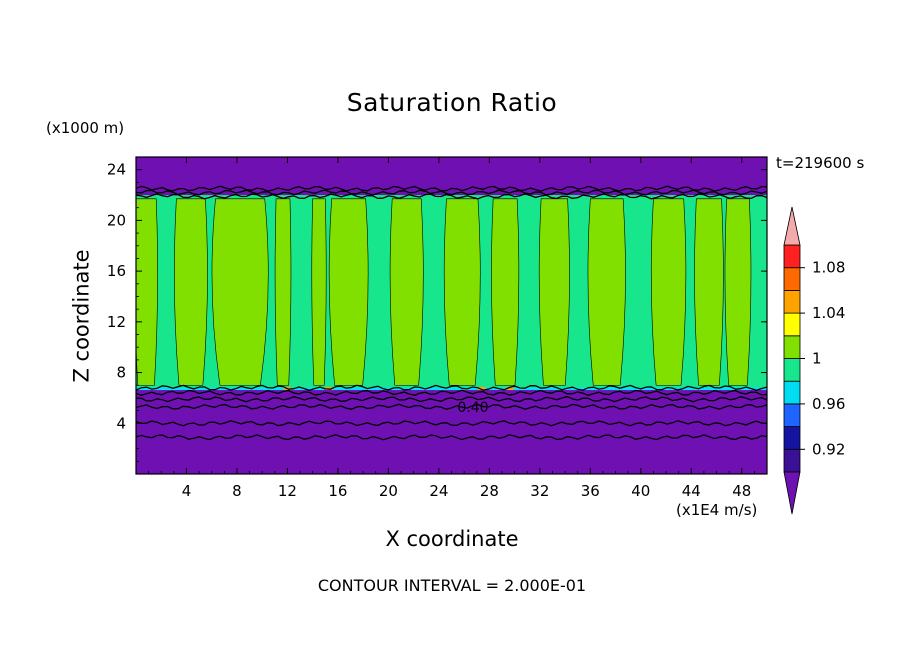 The height and width of the screenshot is (654, 904). I want to click on y-tick-label: 16, so click(116, 271).